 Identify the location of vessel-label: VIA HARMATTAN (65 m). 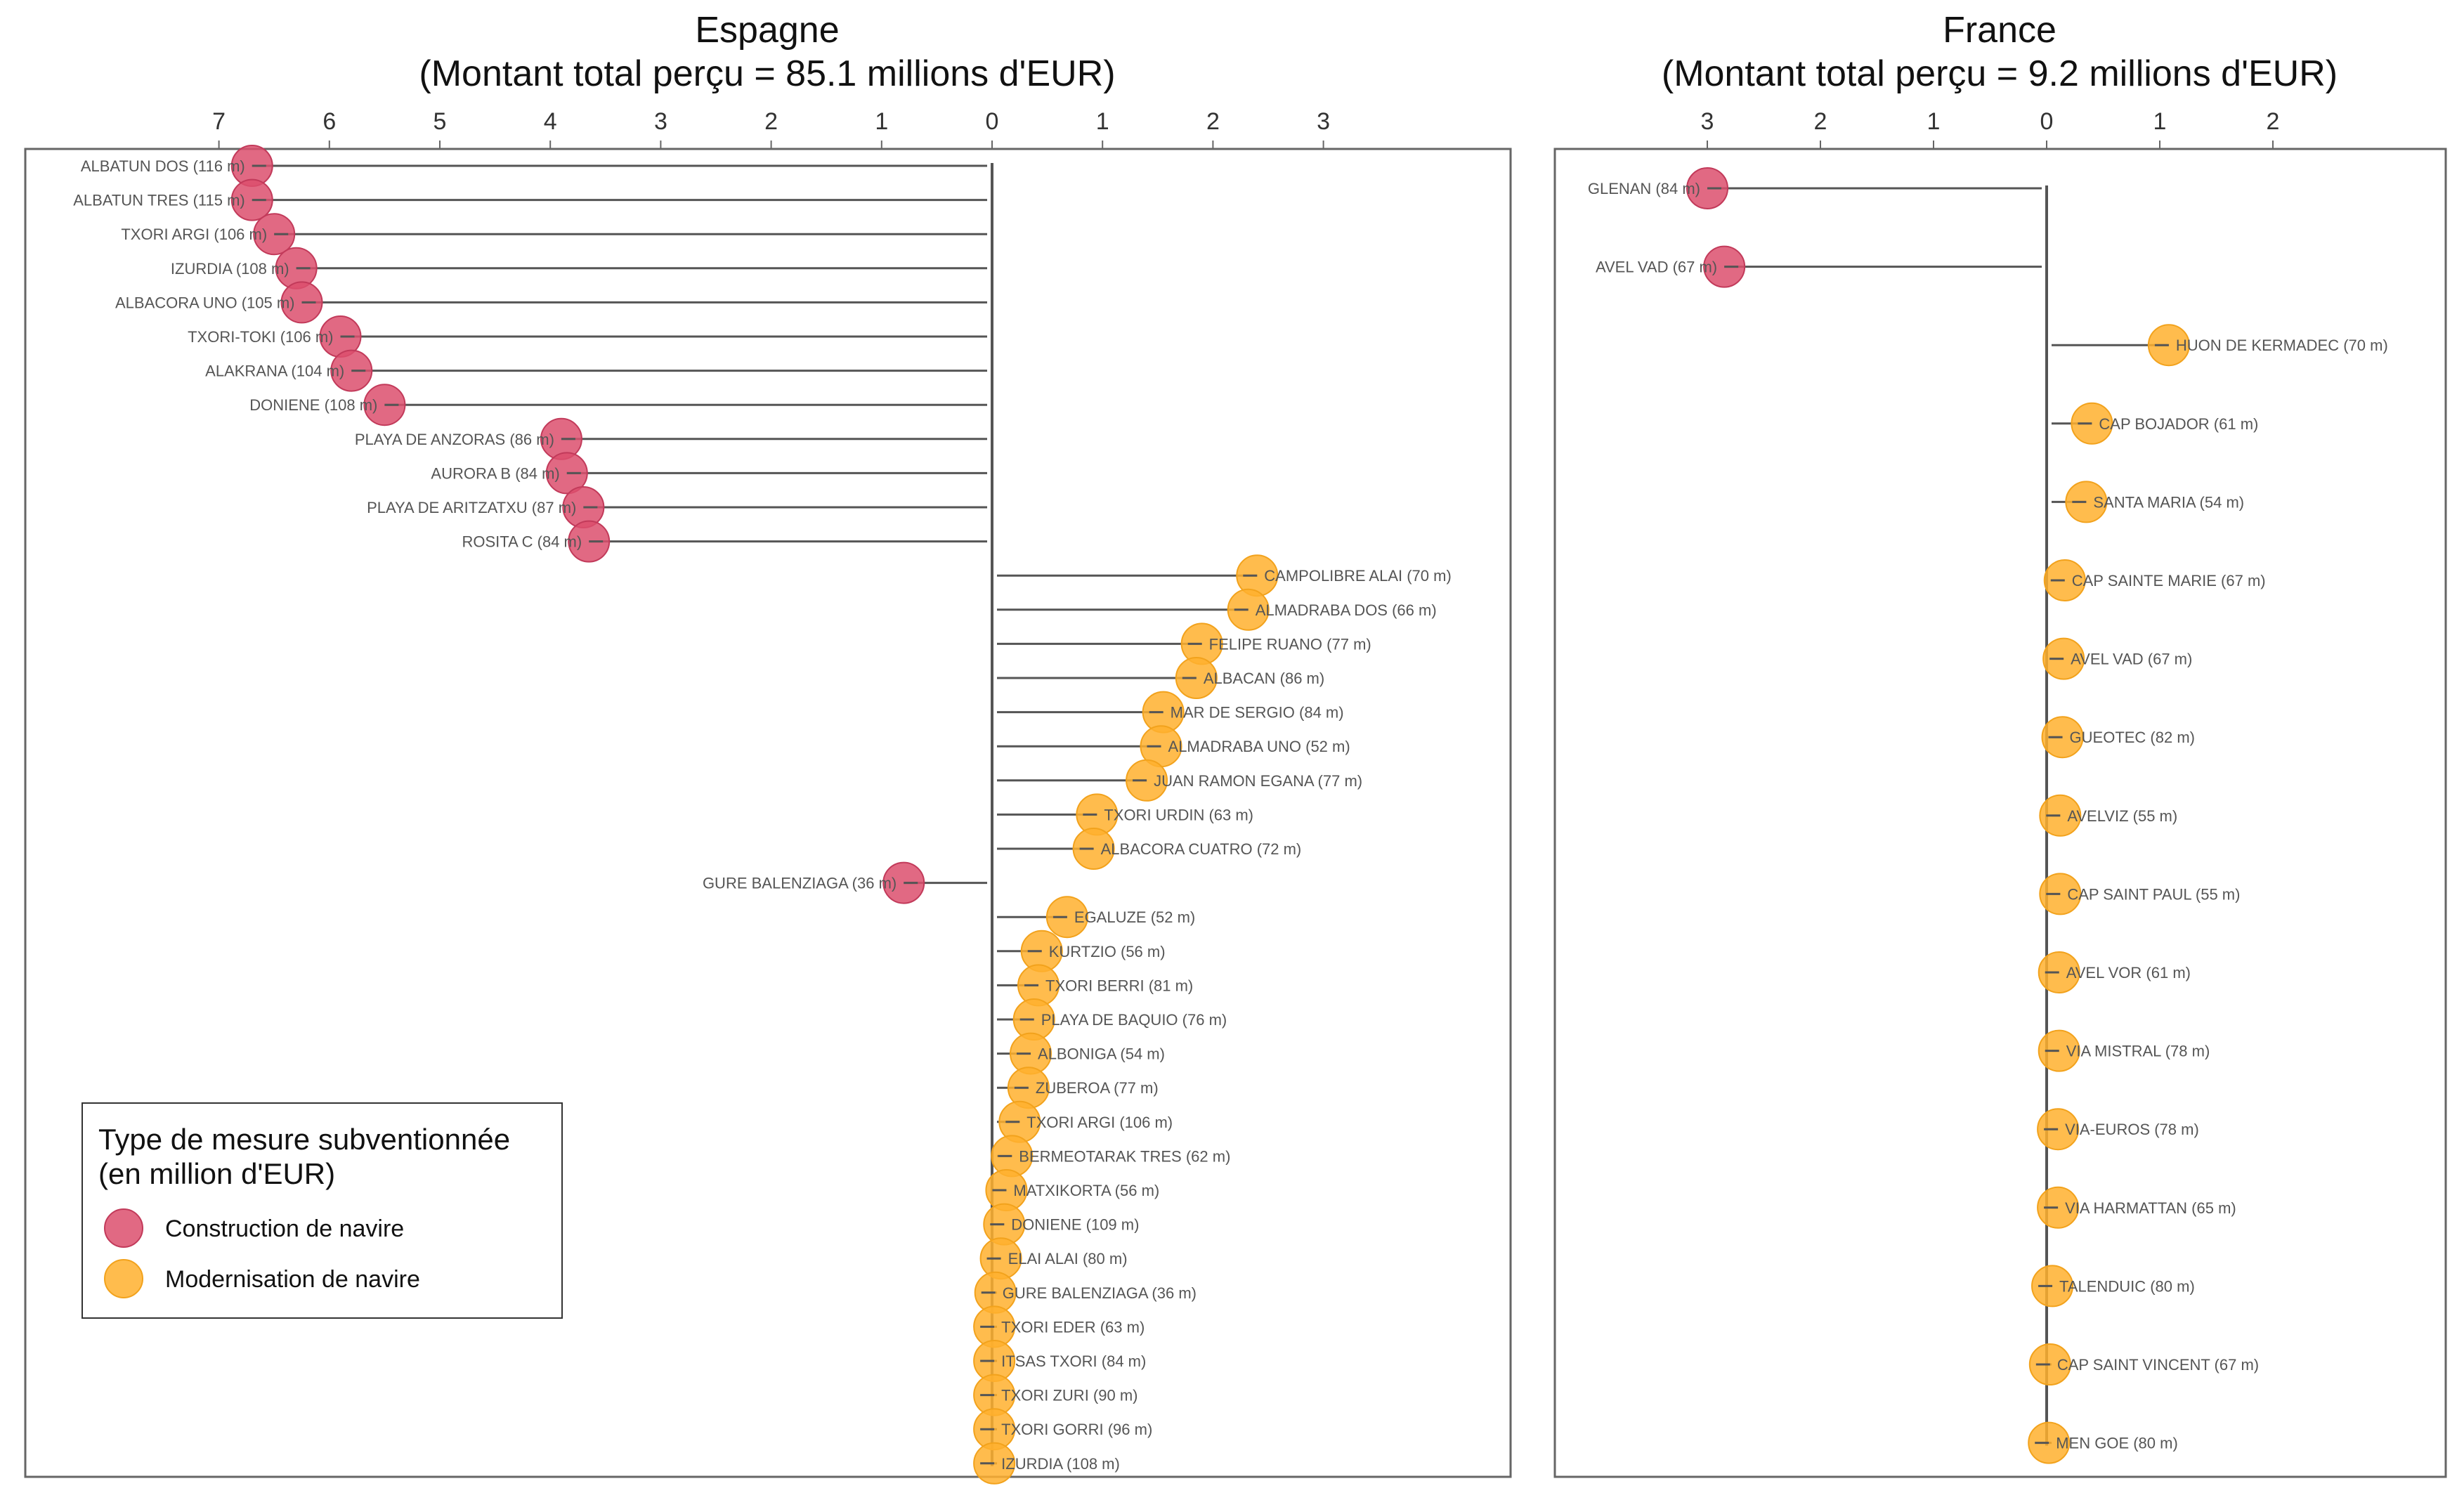
(2150, 1208).